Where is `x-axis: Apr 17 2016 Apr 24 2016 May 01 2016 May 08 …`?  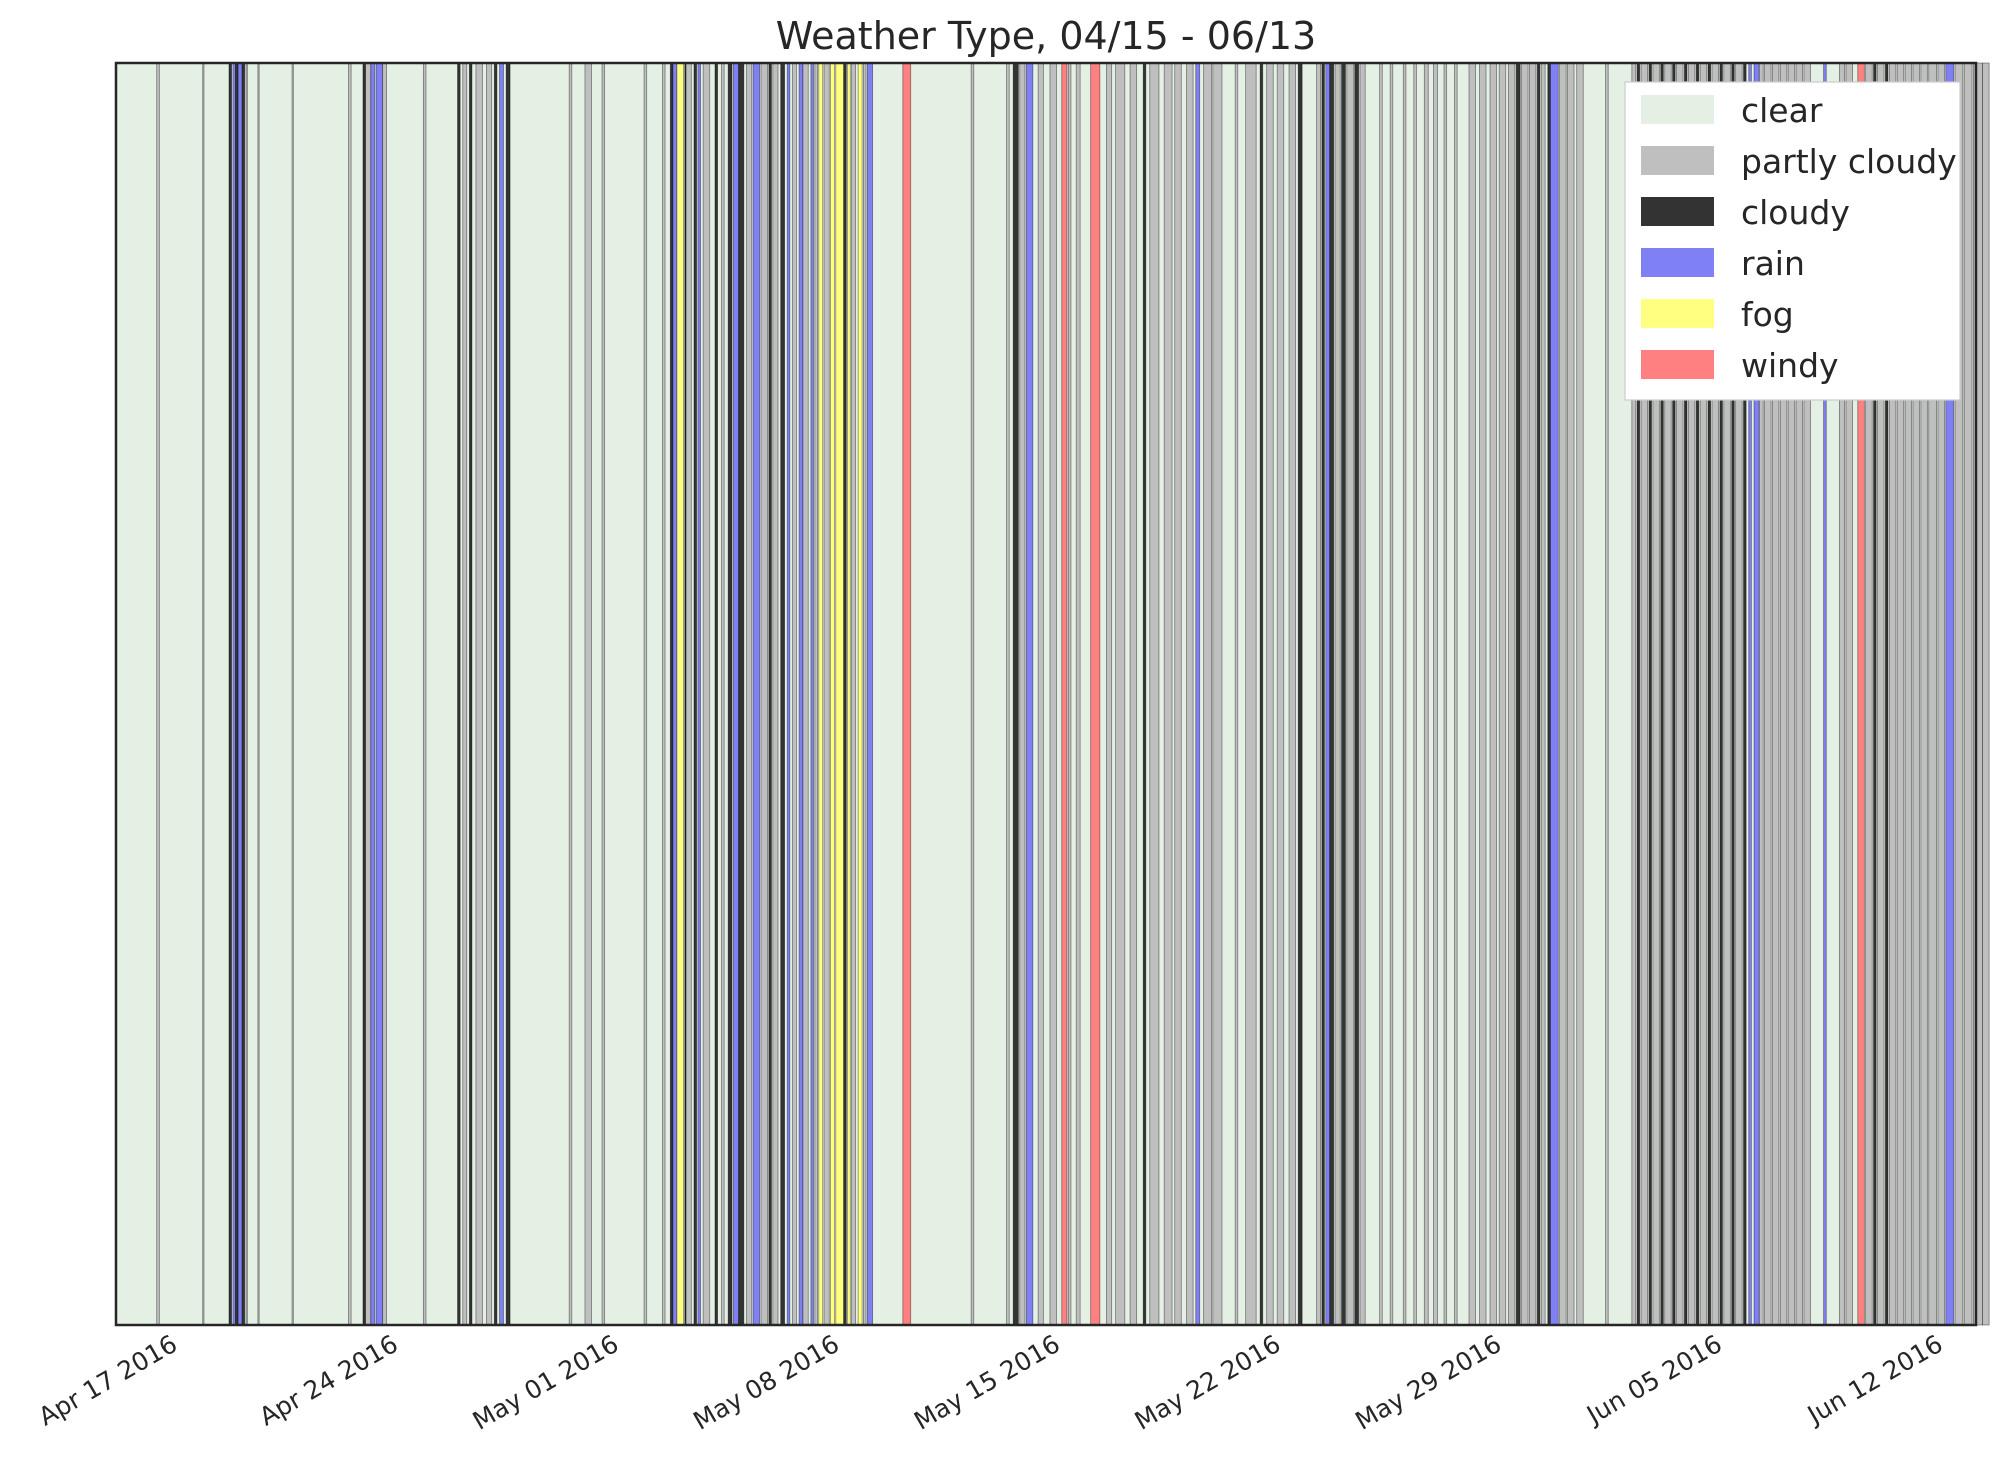
x-axis: Apr 17 2016 Apr 24 2016 May 01 2016 May 08 … is located at coordinates (991, 1382).